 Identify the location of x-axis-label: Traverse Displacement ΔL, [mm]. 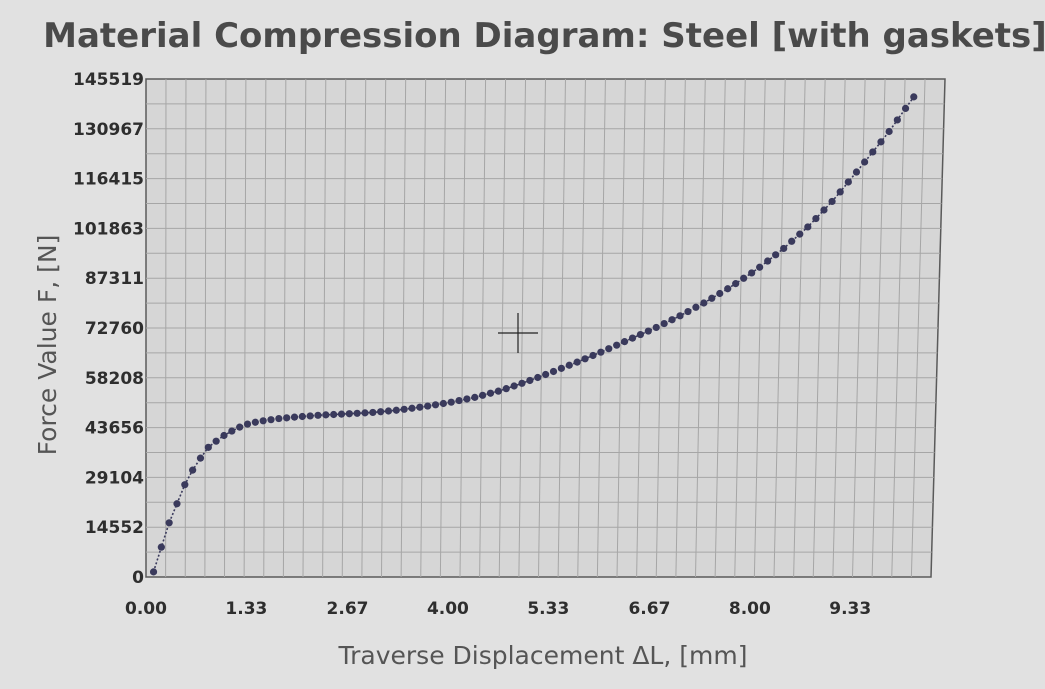
(543, 655).